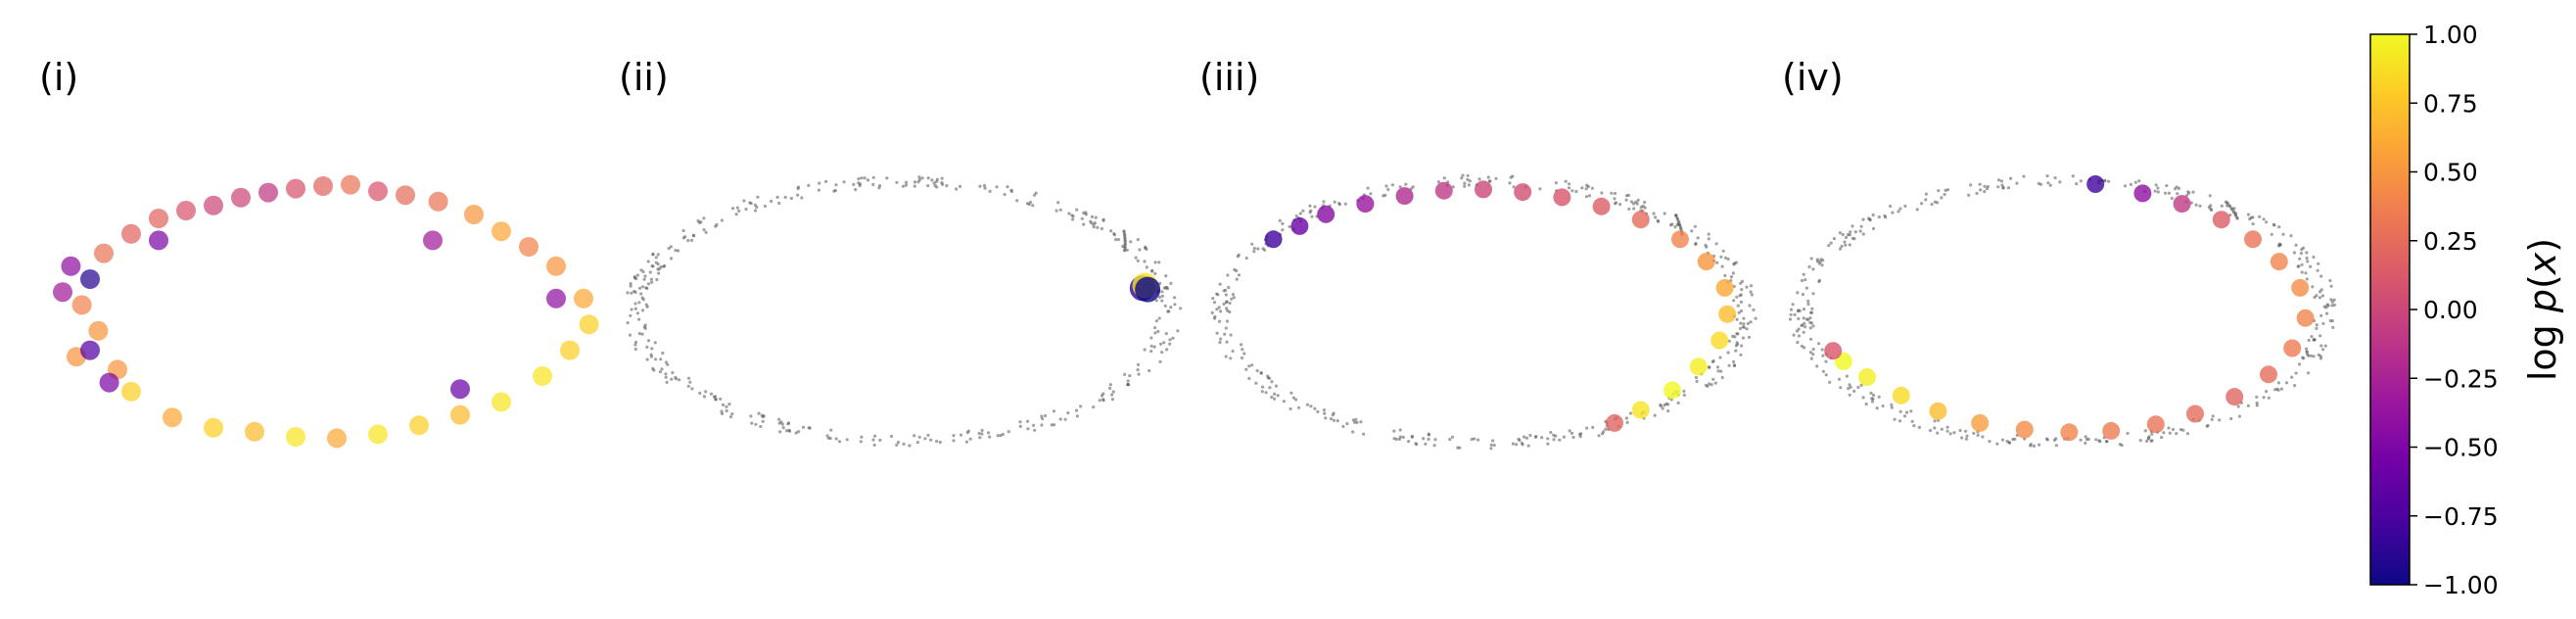  Describe the element at coordinates (2450, 173) in the screenshot. I see `colorbar-tick-label: 0.50` at that location.